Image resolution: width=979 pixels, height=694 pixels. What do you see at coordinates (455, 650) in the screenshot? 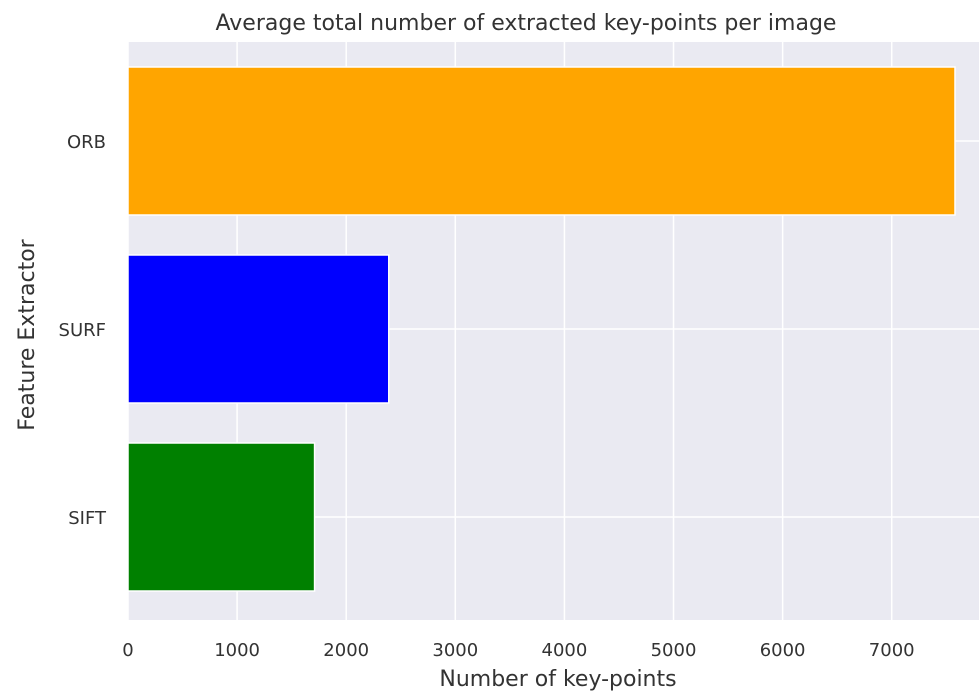
I see `x-tick-label: 3000` at bounding box center [455, 650].